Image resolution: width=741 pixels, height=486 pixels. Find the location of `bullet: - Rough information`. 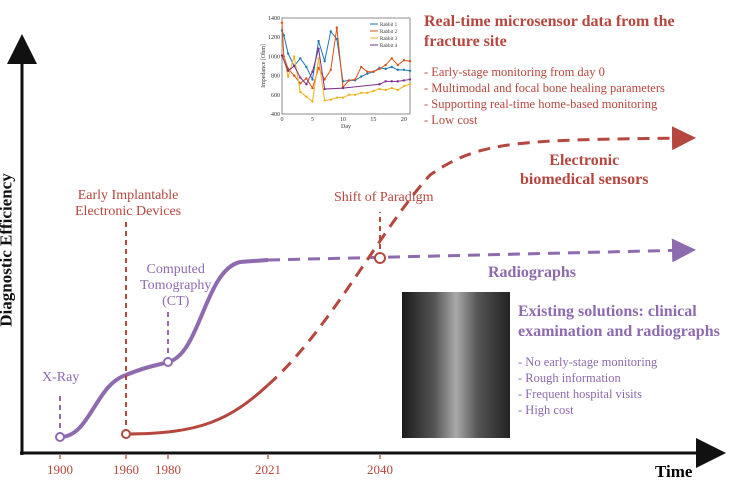

bullet: - Rough information is located at coordinates (569, 378).